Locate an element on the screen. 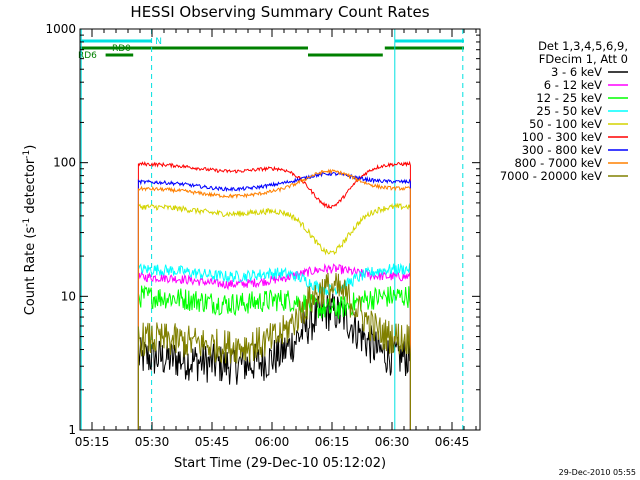  legend-label: 7000 - 20000 keV is located at coordinates (551, 176).